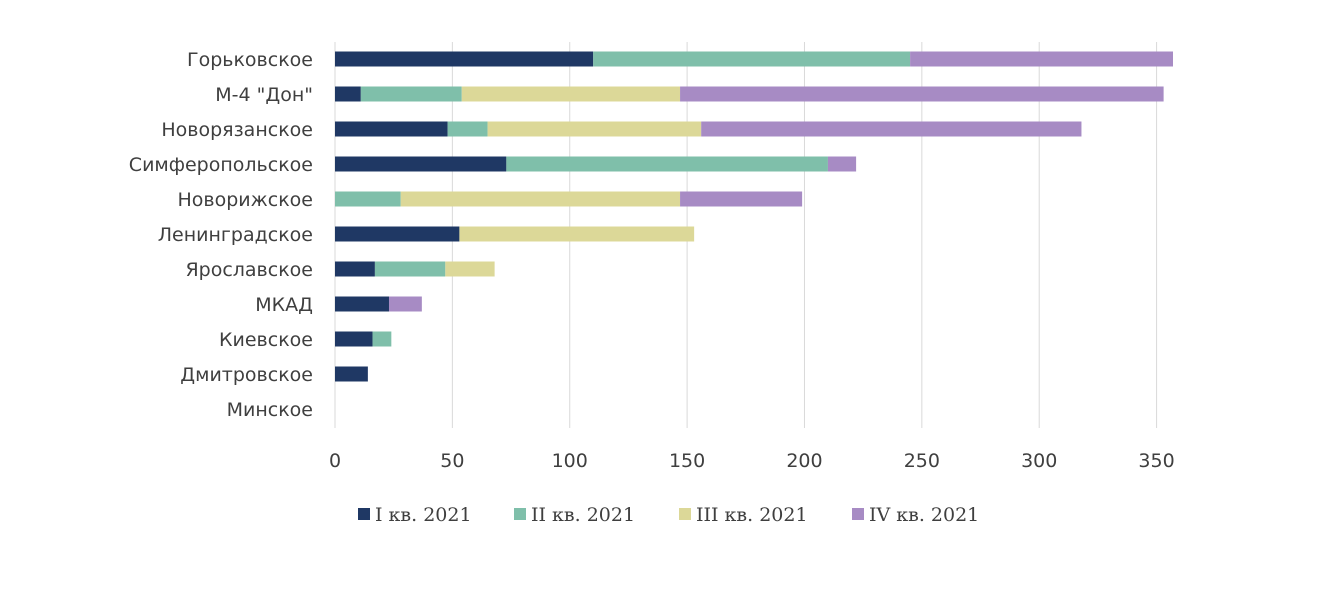  I want to click on x-tick-label: 50, so click(452, 461).